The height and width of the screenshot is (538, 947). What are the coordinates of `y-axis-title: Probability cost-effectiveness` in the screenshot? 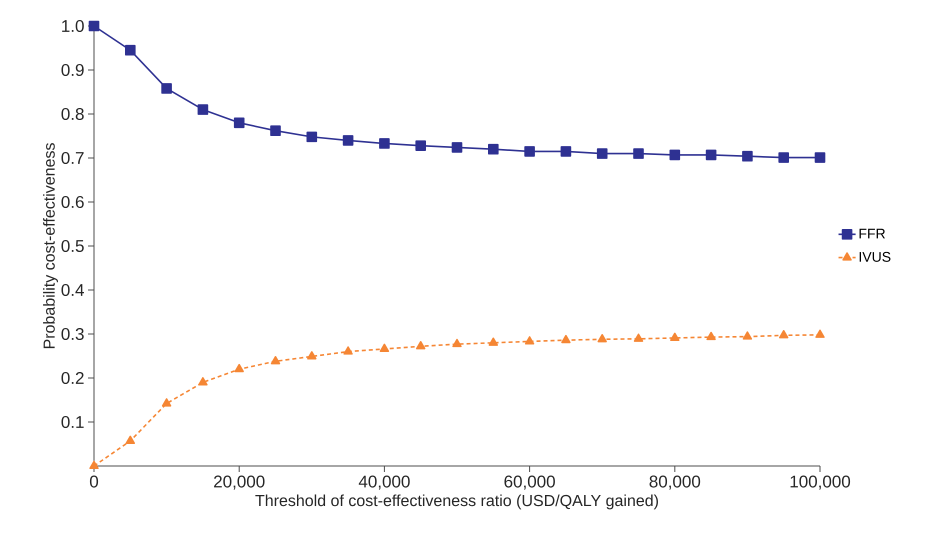 It's located at (50, 245).